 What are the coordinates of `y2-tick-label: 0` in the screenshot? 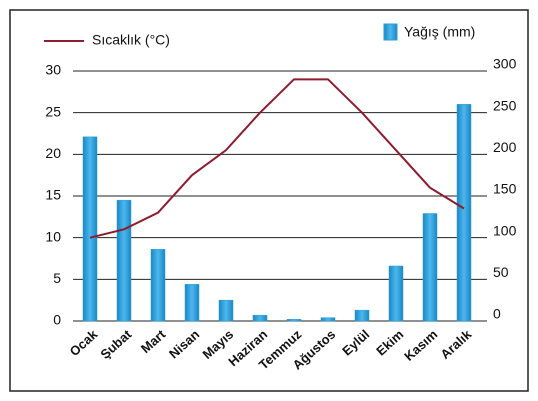 It's located at (497, 314).